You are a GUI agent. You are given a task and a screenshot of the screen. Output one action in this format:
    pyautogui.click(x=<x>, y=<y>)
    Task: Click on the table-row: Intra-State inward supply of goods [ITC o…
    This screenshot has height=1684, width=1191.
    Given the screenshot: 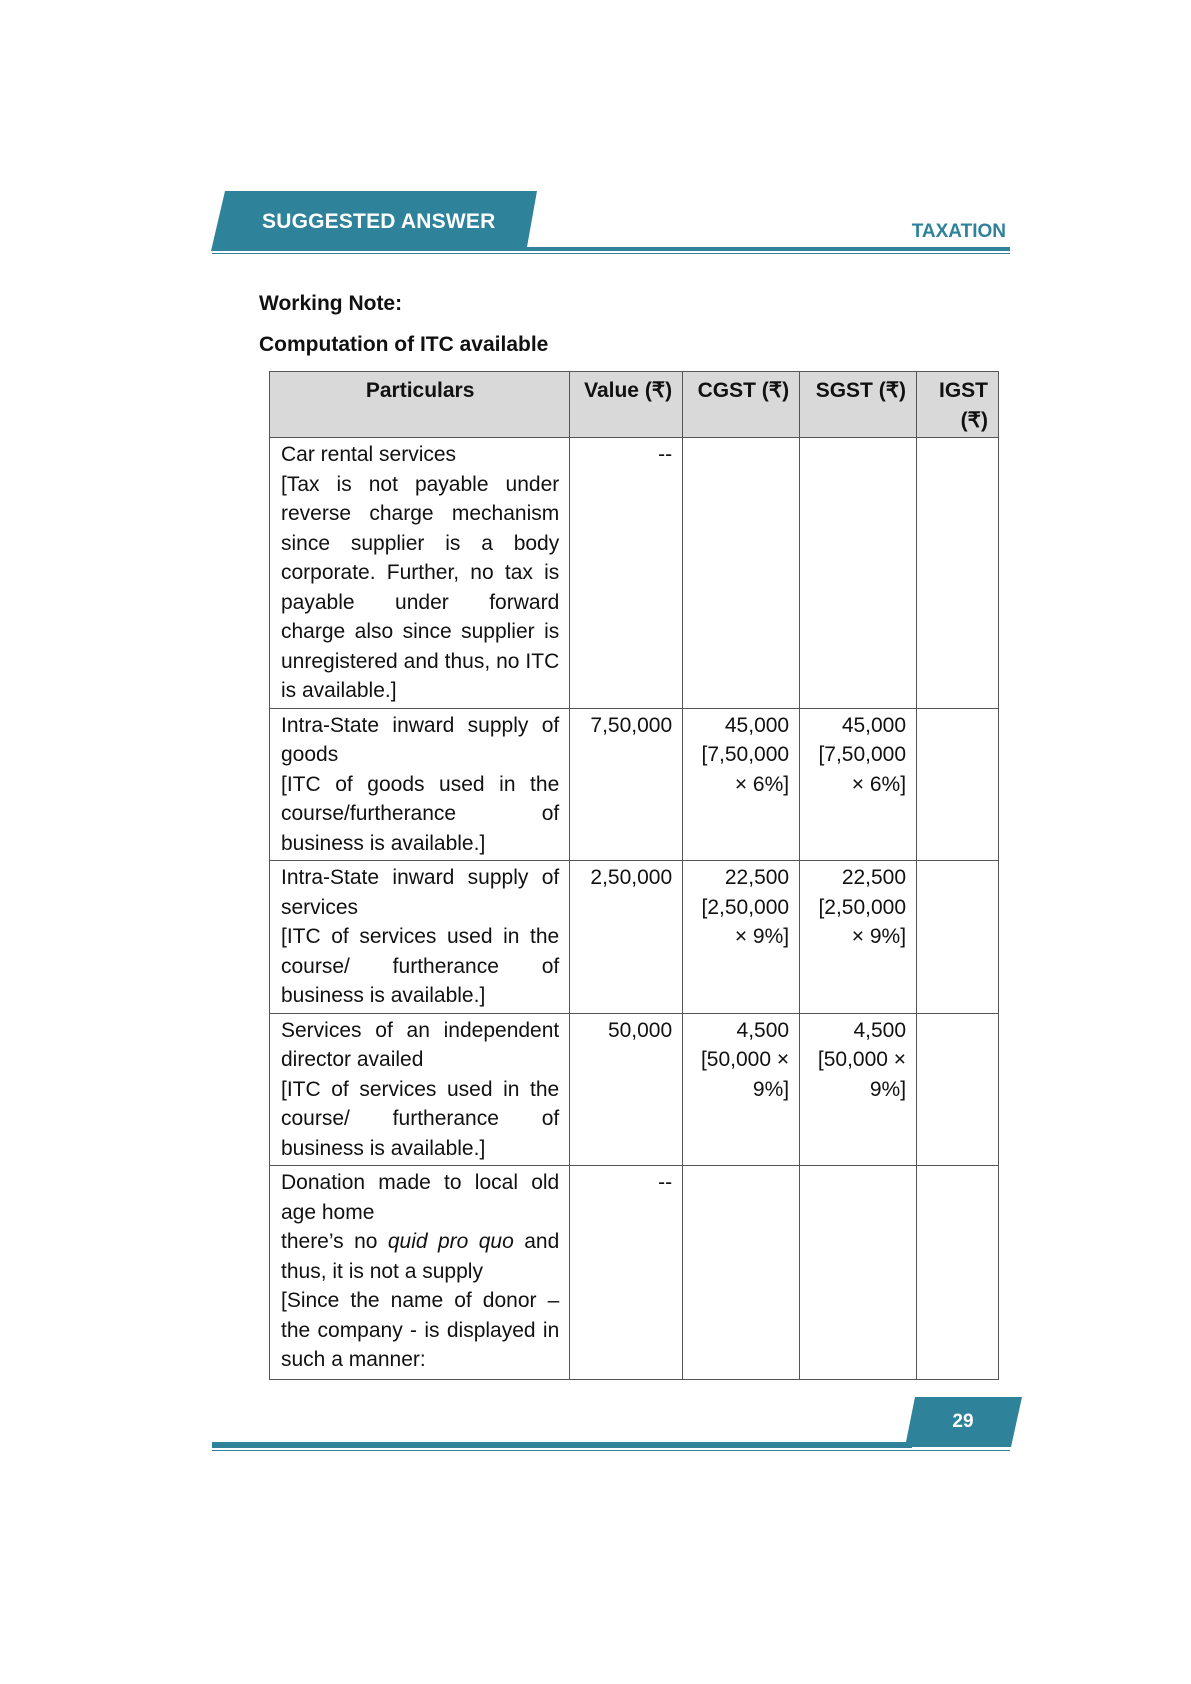 What is the action you would take?
    pyautogui.click(x=633, y=784)
    